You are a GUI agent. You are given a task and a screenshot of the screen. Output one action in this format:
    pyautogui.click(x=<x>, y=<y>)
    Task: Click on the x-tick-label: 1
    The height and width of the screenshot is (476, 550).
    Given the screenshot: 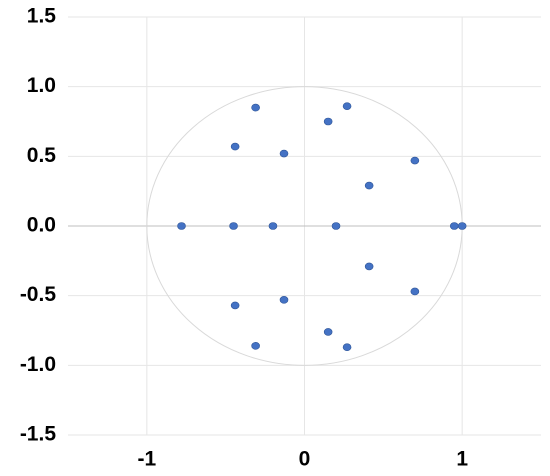 What is the action you would take?
    pyautogui.click(x=462, y=459)
    